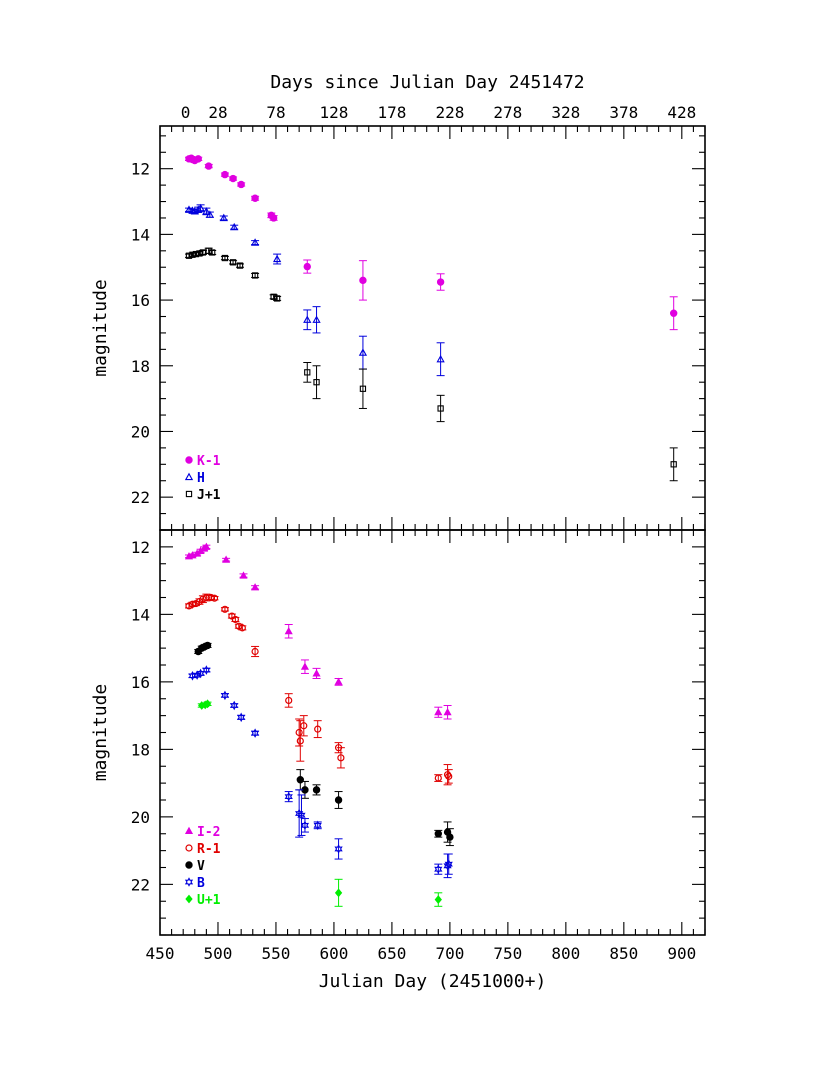 The height and width of the screenshot is (1075, 830). Describe the element at coordinates (275, 112) in the screenshot. I see `top-axis-tick-label: 78` at that location.